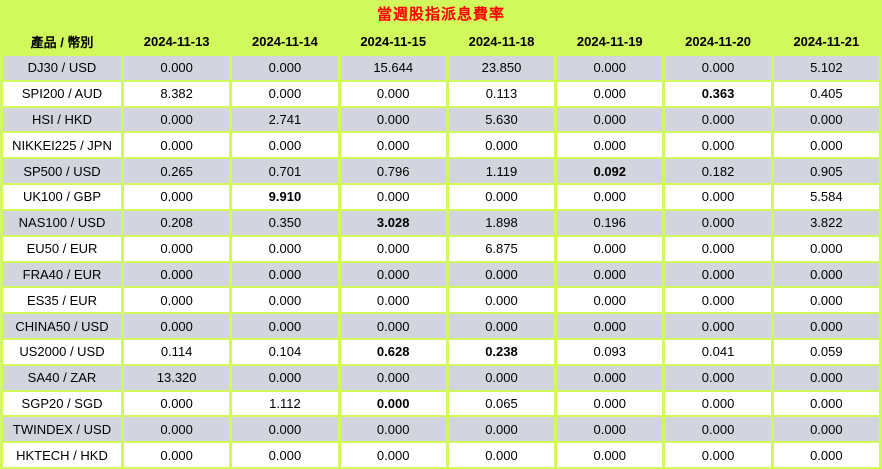 Image resolution: width=882 pixels, height=469 pixels. Describe the element at coordinates (501, 222) in the screenshot. I see `value-cell: 1.898` at that location.